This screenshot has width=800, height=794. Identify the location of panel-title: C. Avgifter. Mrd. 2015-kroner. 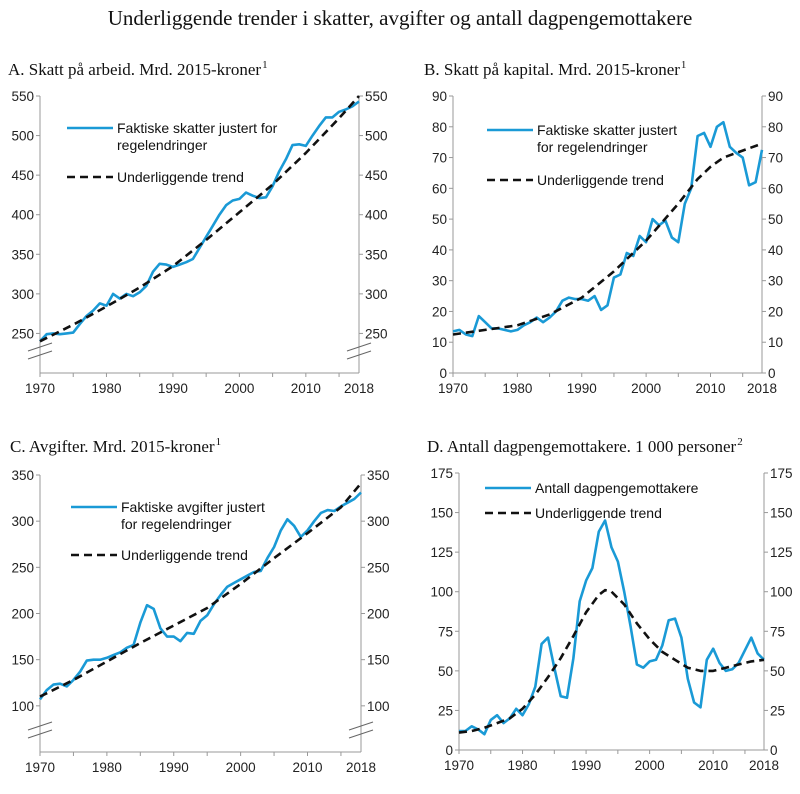
(112, 446).